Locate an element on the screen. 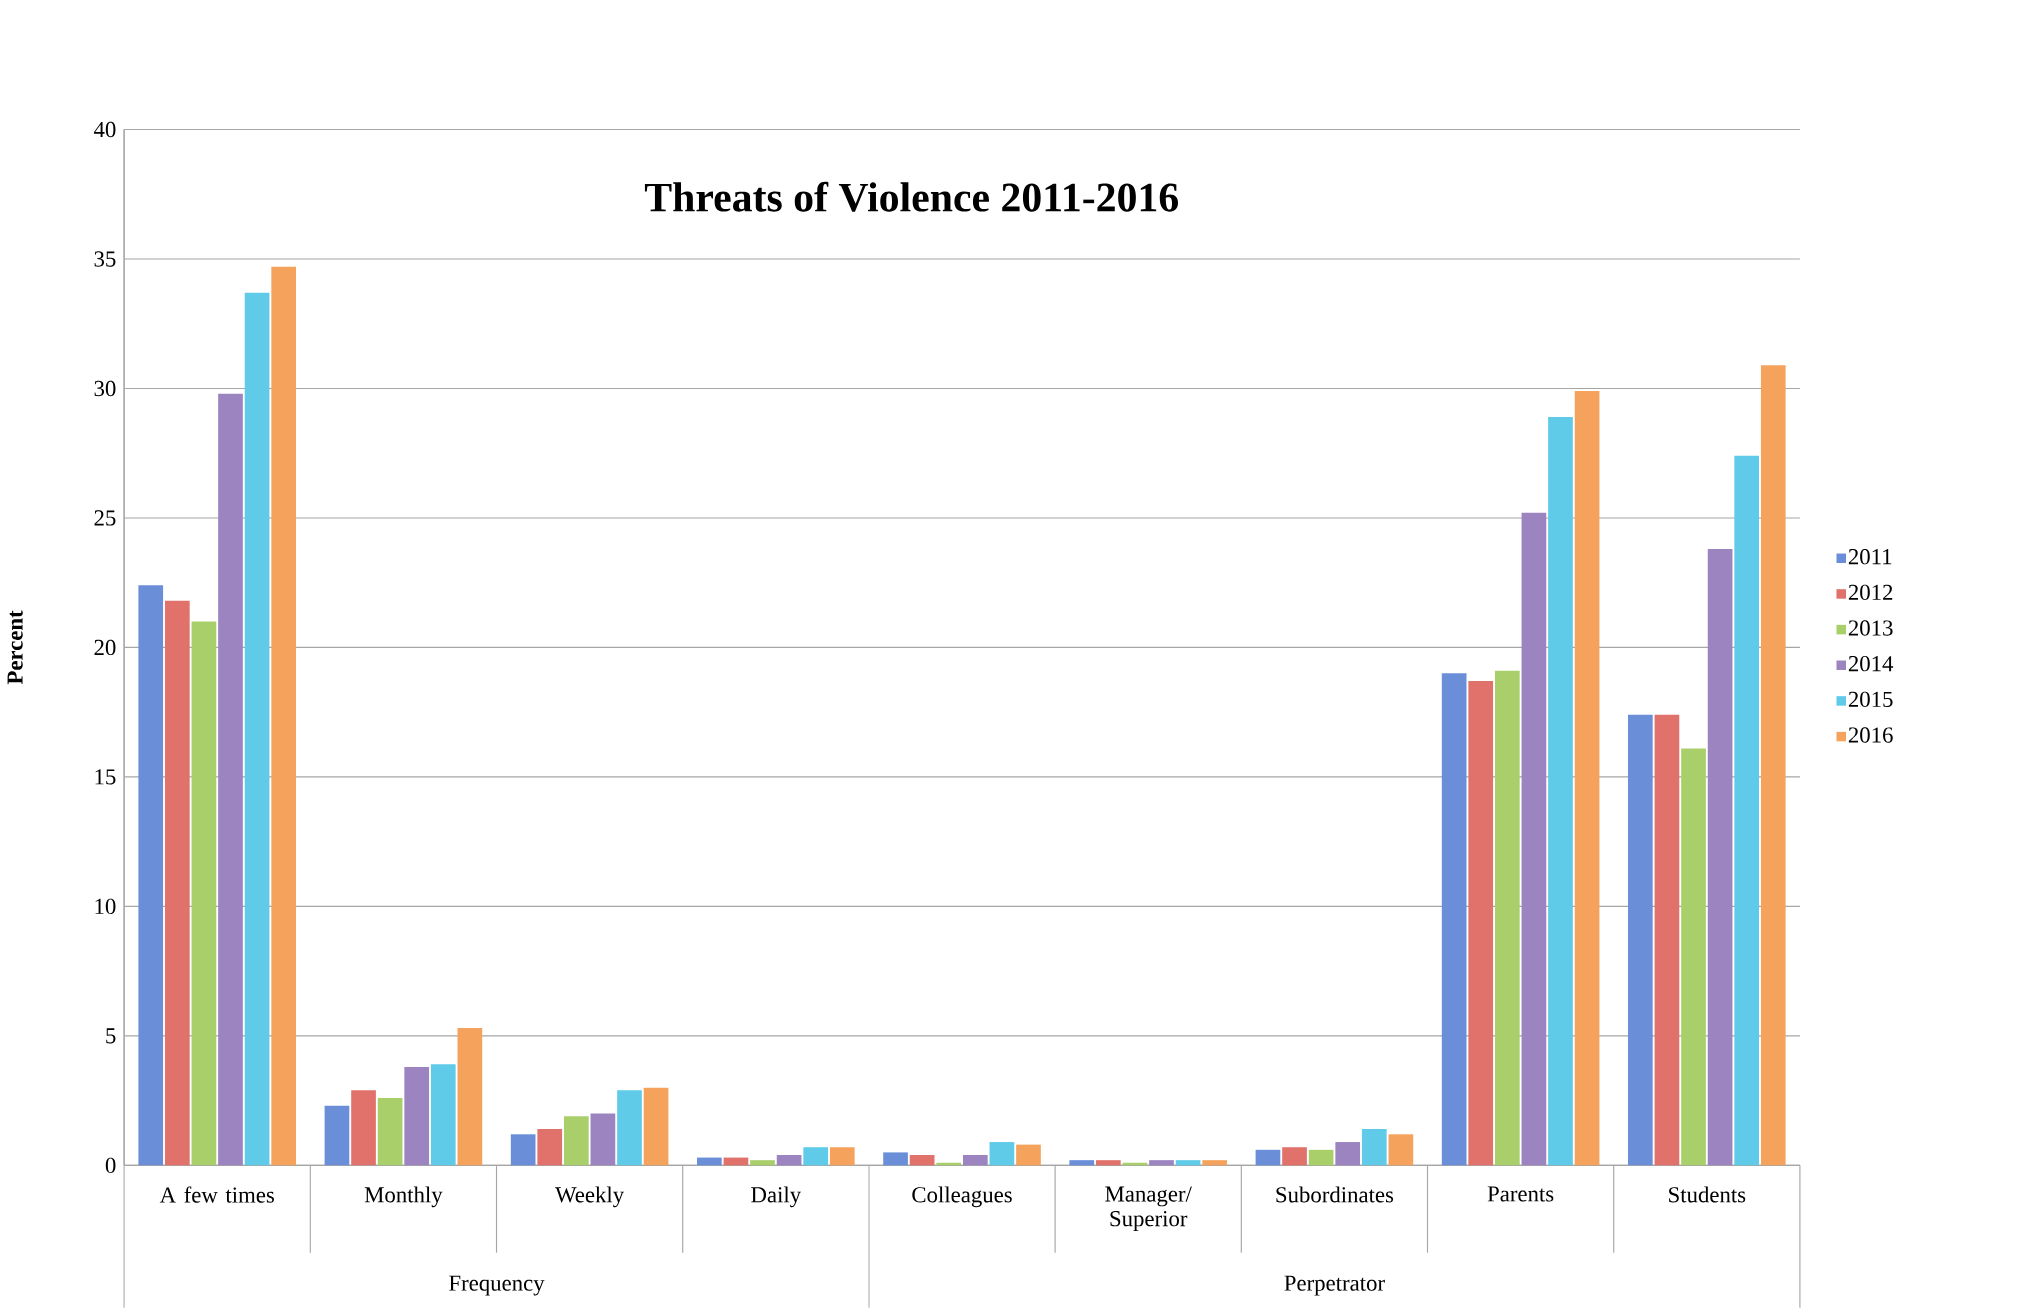 Image resolution: width=2044 pixels, height=1308 pixels. y-tick-label: 30 is located at coordinates (105, 388).